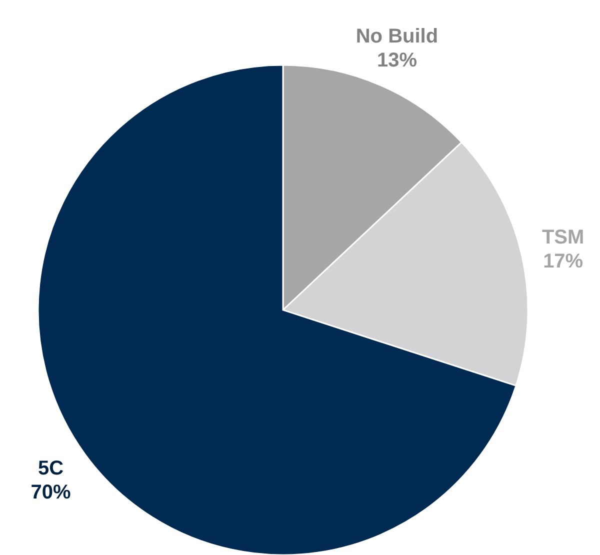 The height and width of the screenshot is (555, 600). Describe the element at coordinates (563, 261) in the screenshot. I see `data-label: 17%` at that location.